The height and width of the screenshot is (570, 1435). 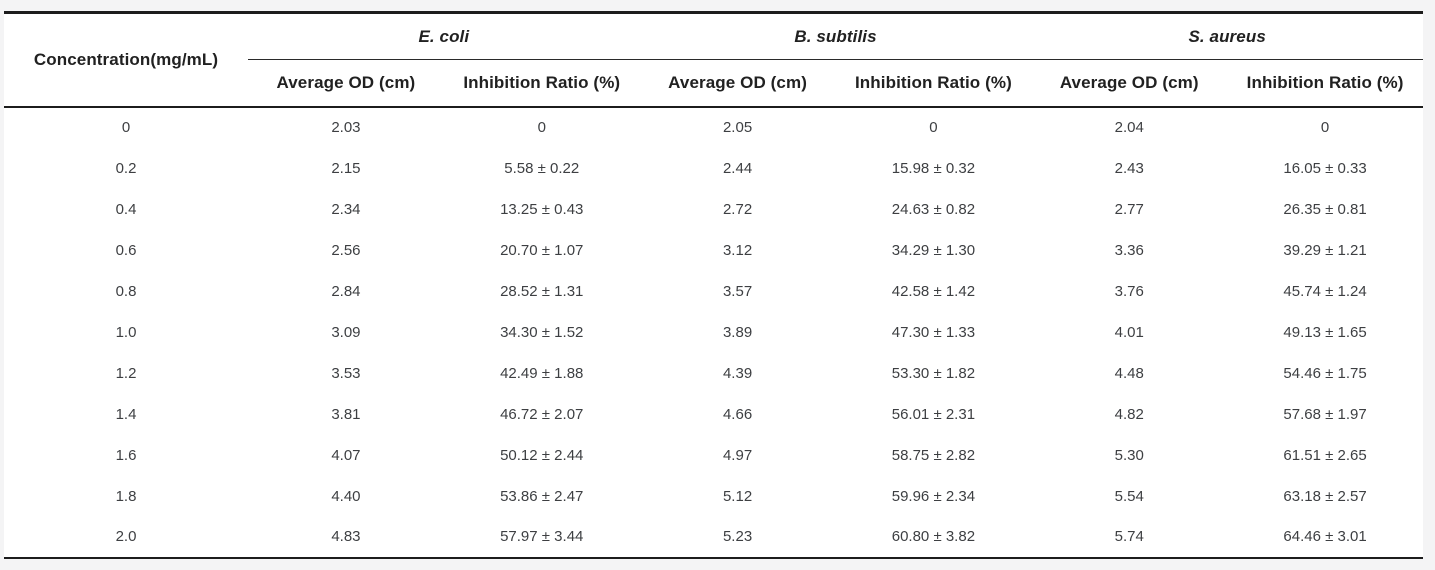 What do you see at coordinates (737, 414) in the screenshot?
I see `bsubtilis-avg-od-cell: 4.66` at bounding box center [737, 414].